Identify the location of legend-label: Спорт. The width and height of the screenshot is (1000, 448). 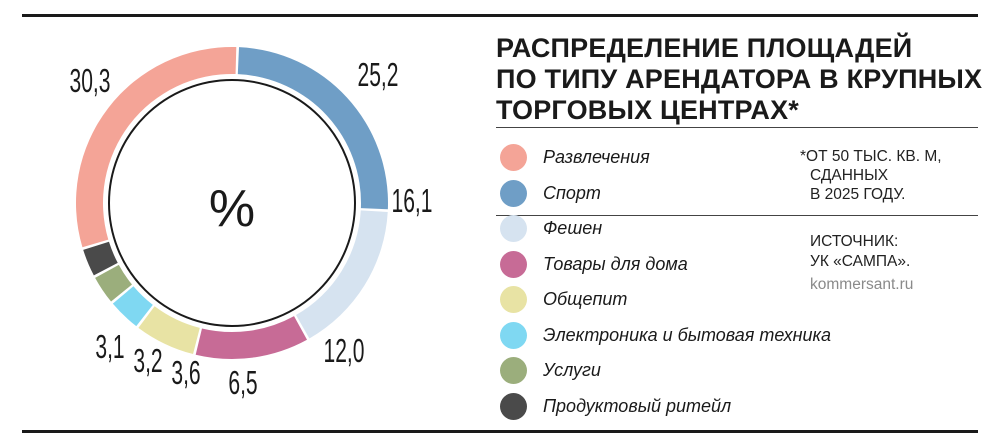
(572, 192).